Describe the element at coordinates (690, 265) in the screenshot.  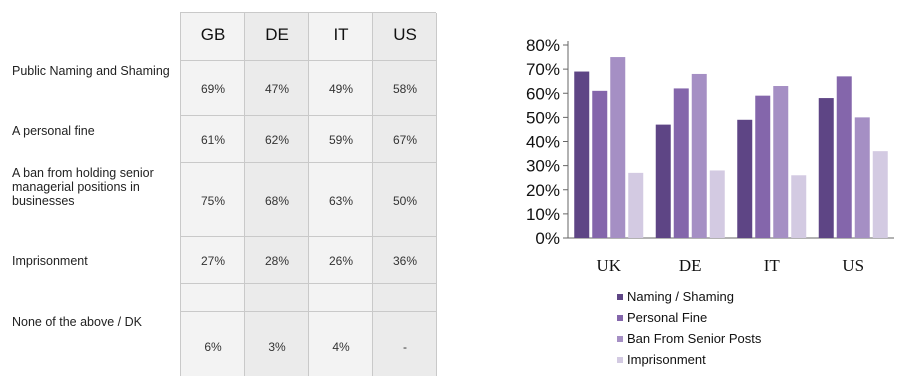
I see `x-tick-label: DE` at that location.